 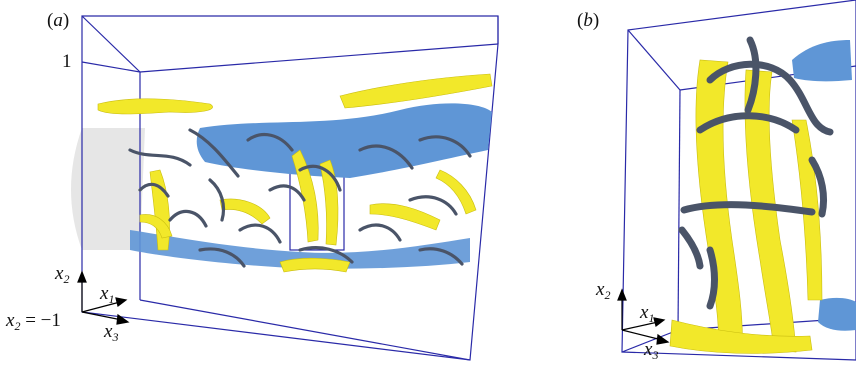 I want to click on low-speed-patch-bottom, so click(x=837, y=314).